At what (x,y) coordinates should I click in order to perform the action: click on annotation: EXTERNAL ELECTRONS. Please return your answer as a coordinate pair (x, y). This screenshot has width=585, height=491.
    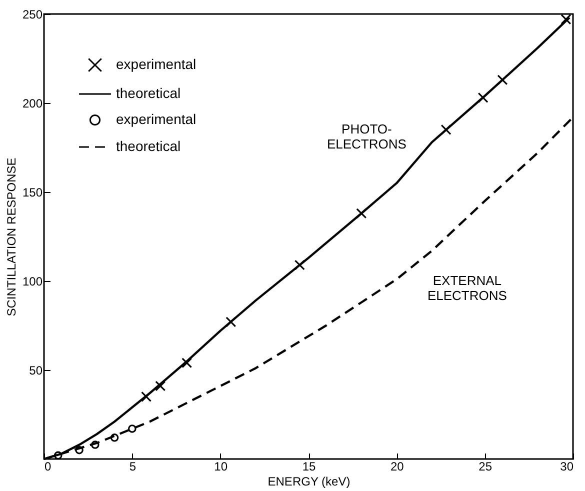
    Looking at the image, I should click on (467, 288).